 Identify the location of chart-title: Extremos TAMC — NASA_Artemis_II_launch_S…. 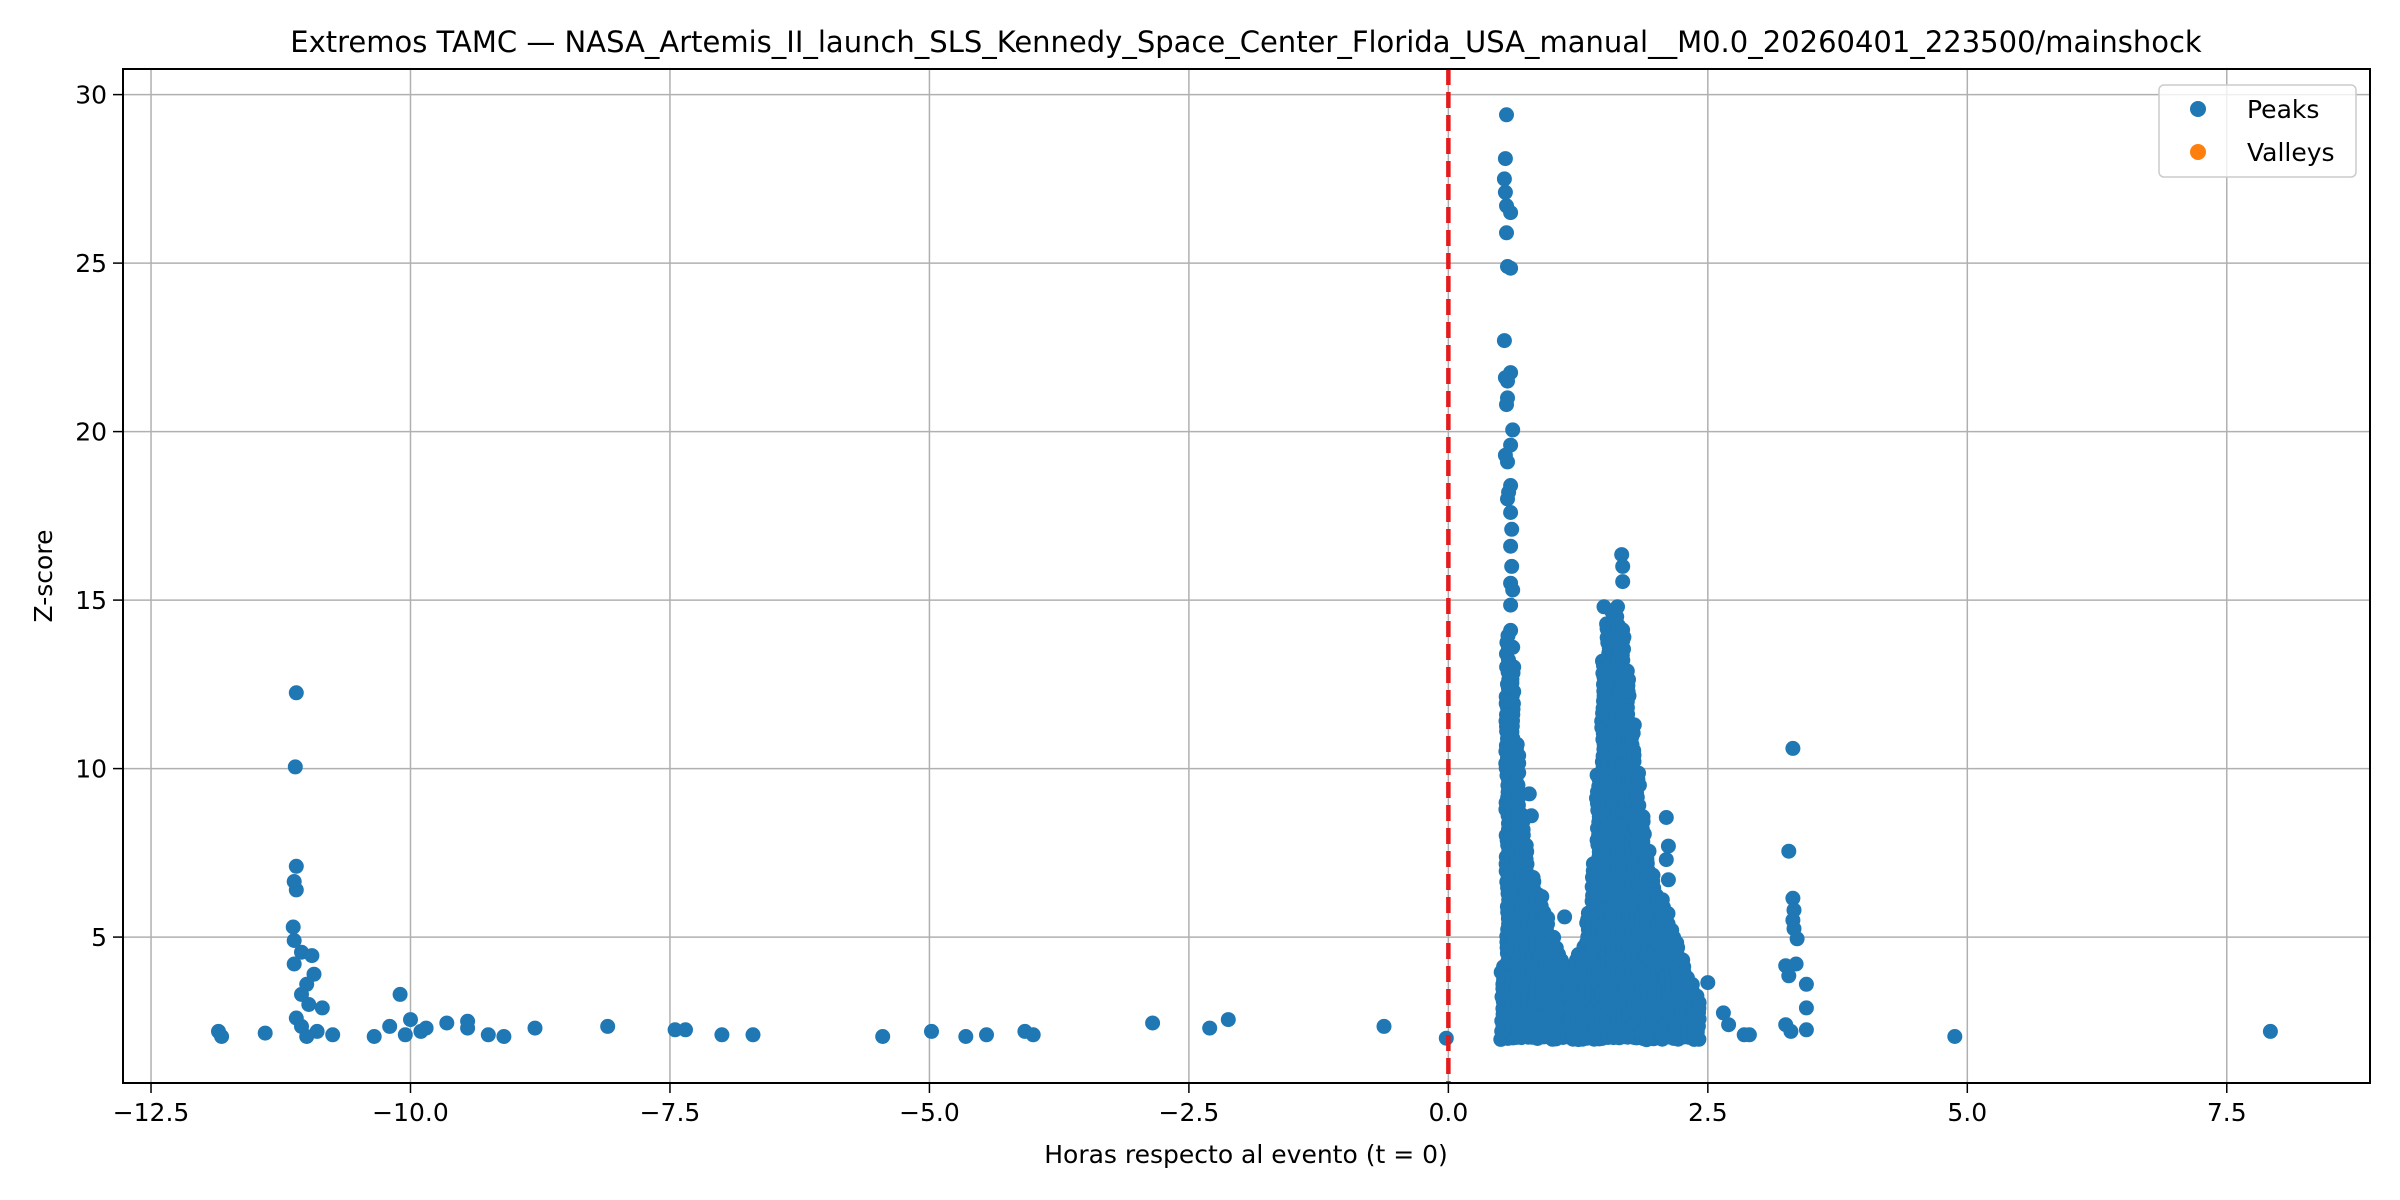
(1246, 42).